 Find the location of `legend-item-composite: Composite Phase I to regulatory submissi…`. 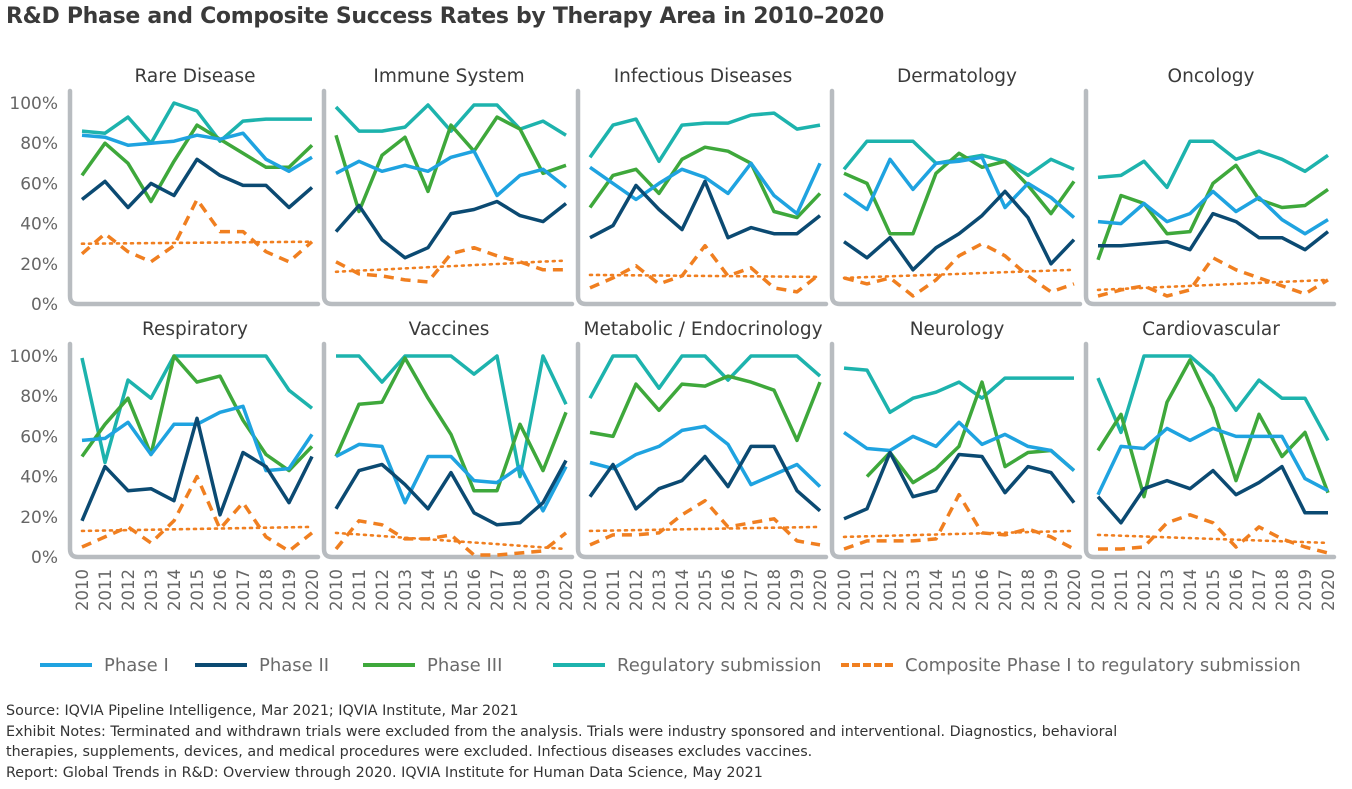

legend-item-composite: Composite Phase I to regulatory submissi… is located at coordinates (1071, 665).